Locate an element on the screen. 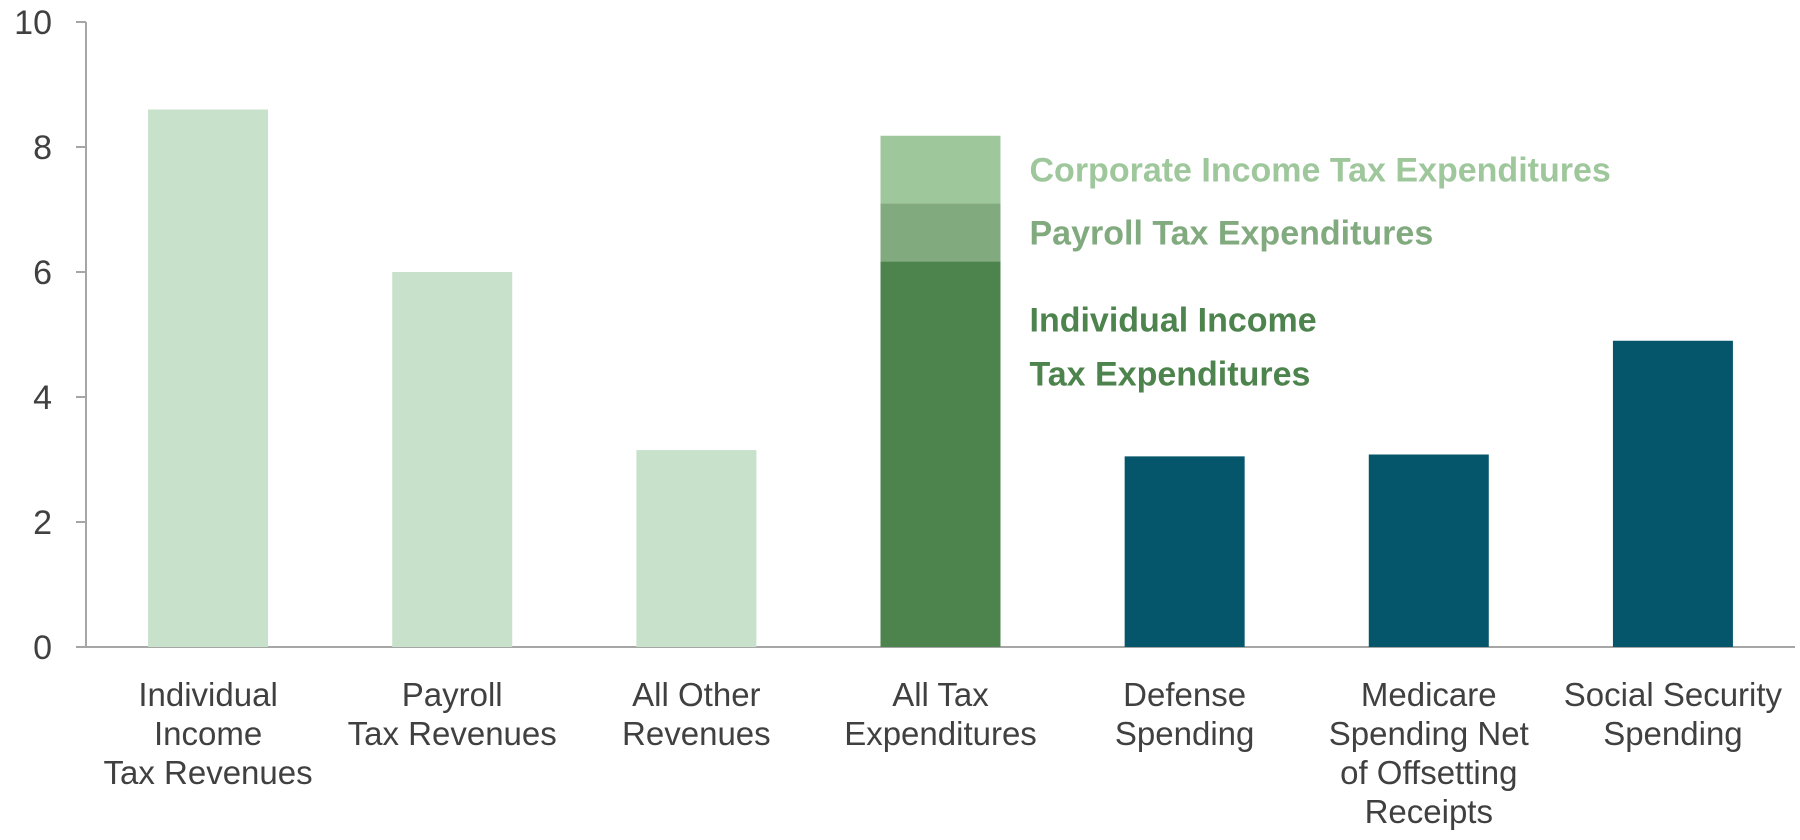  category-label: Medicare is located at coordinates (1429, 694).